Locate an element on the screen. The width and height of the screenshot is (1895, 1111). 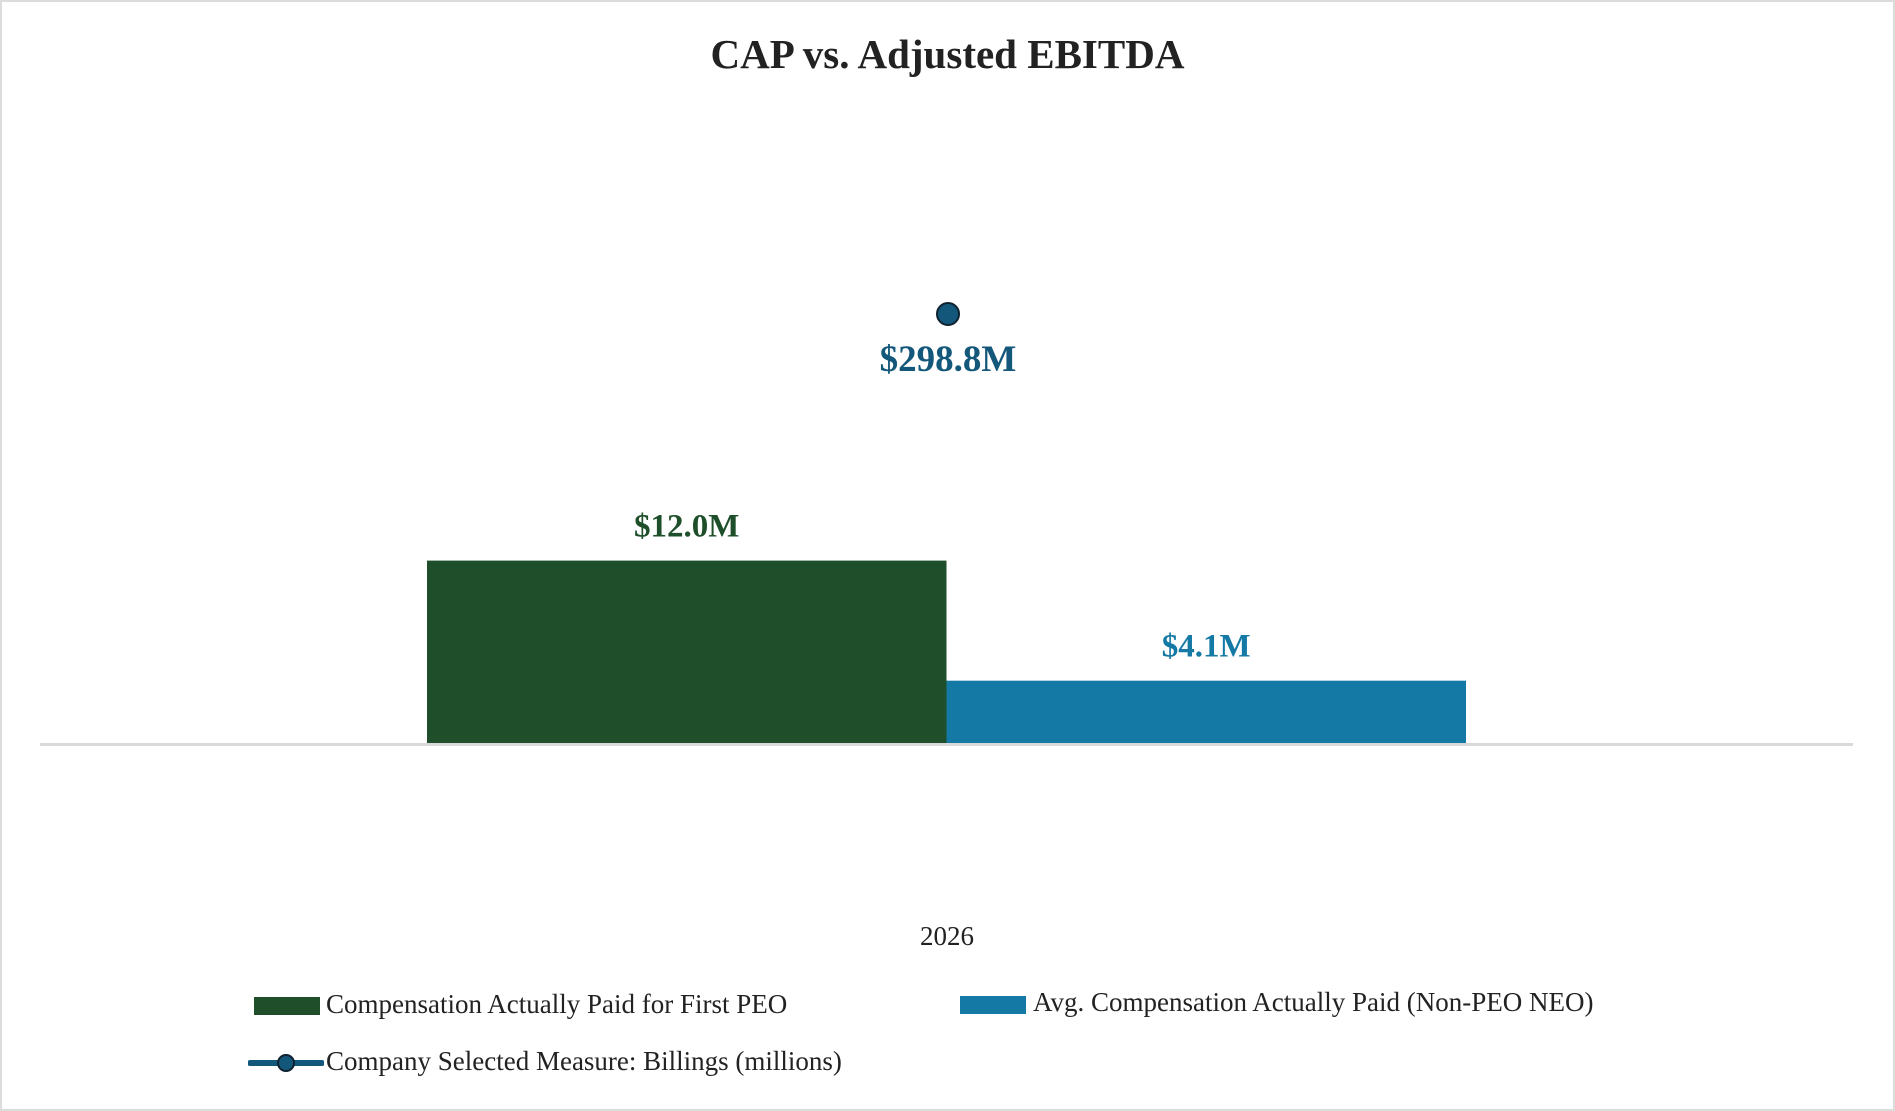
bar-non-peo-neo-2026 is located at coordinates (1206, 711).